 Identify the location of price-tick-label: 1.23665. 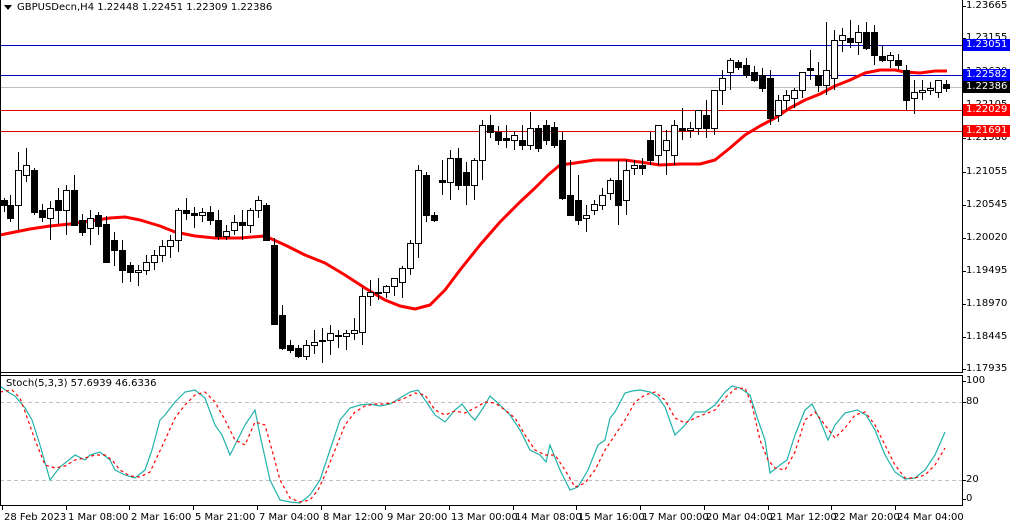
(987, 5).